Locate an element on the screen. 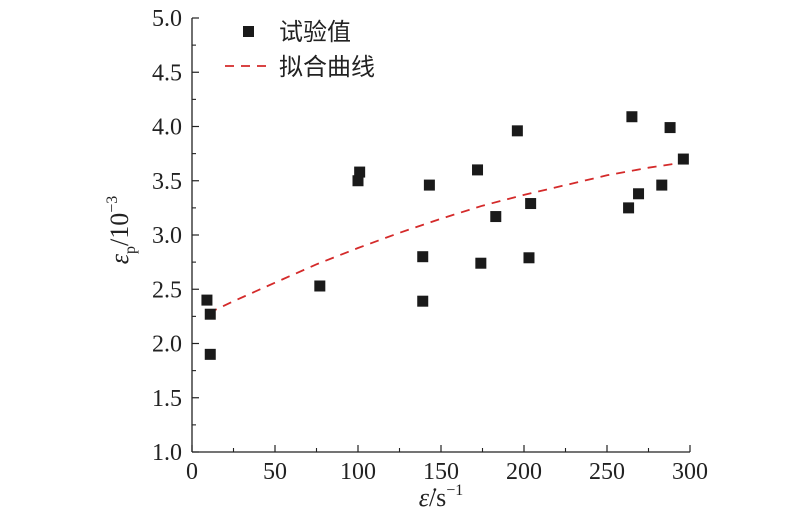  x-axis-exponent: −1 is located at coordinates (454, 490).